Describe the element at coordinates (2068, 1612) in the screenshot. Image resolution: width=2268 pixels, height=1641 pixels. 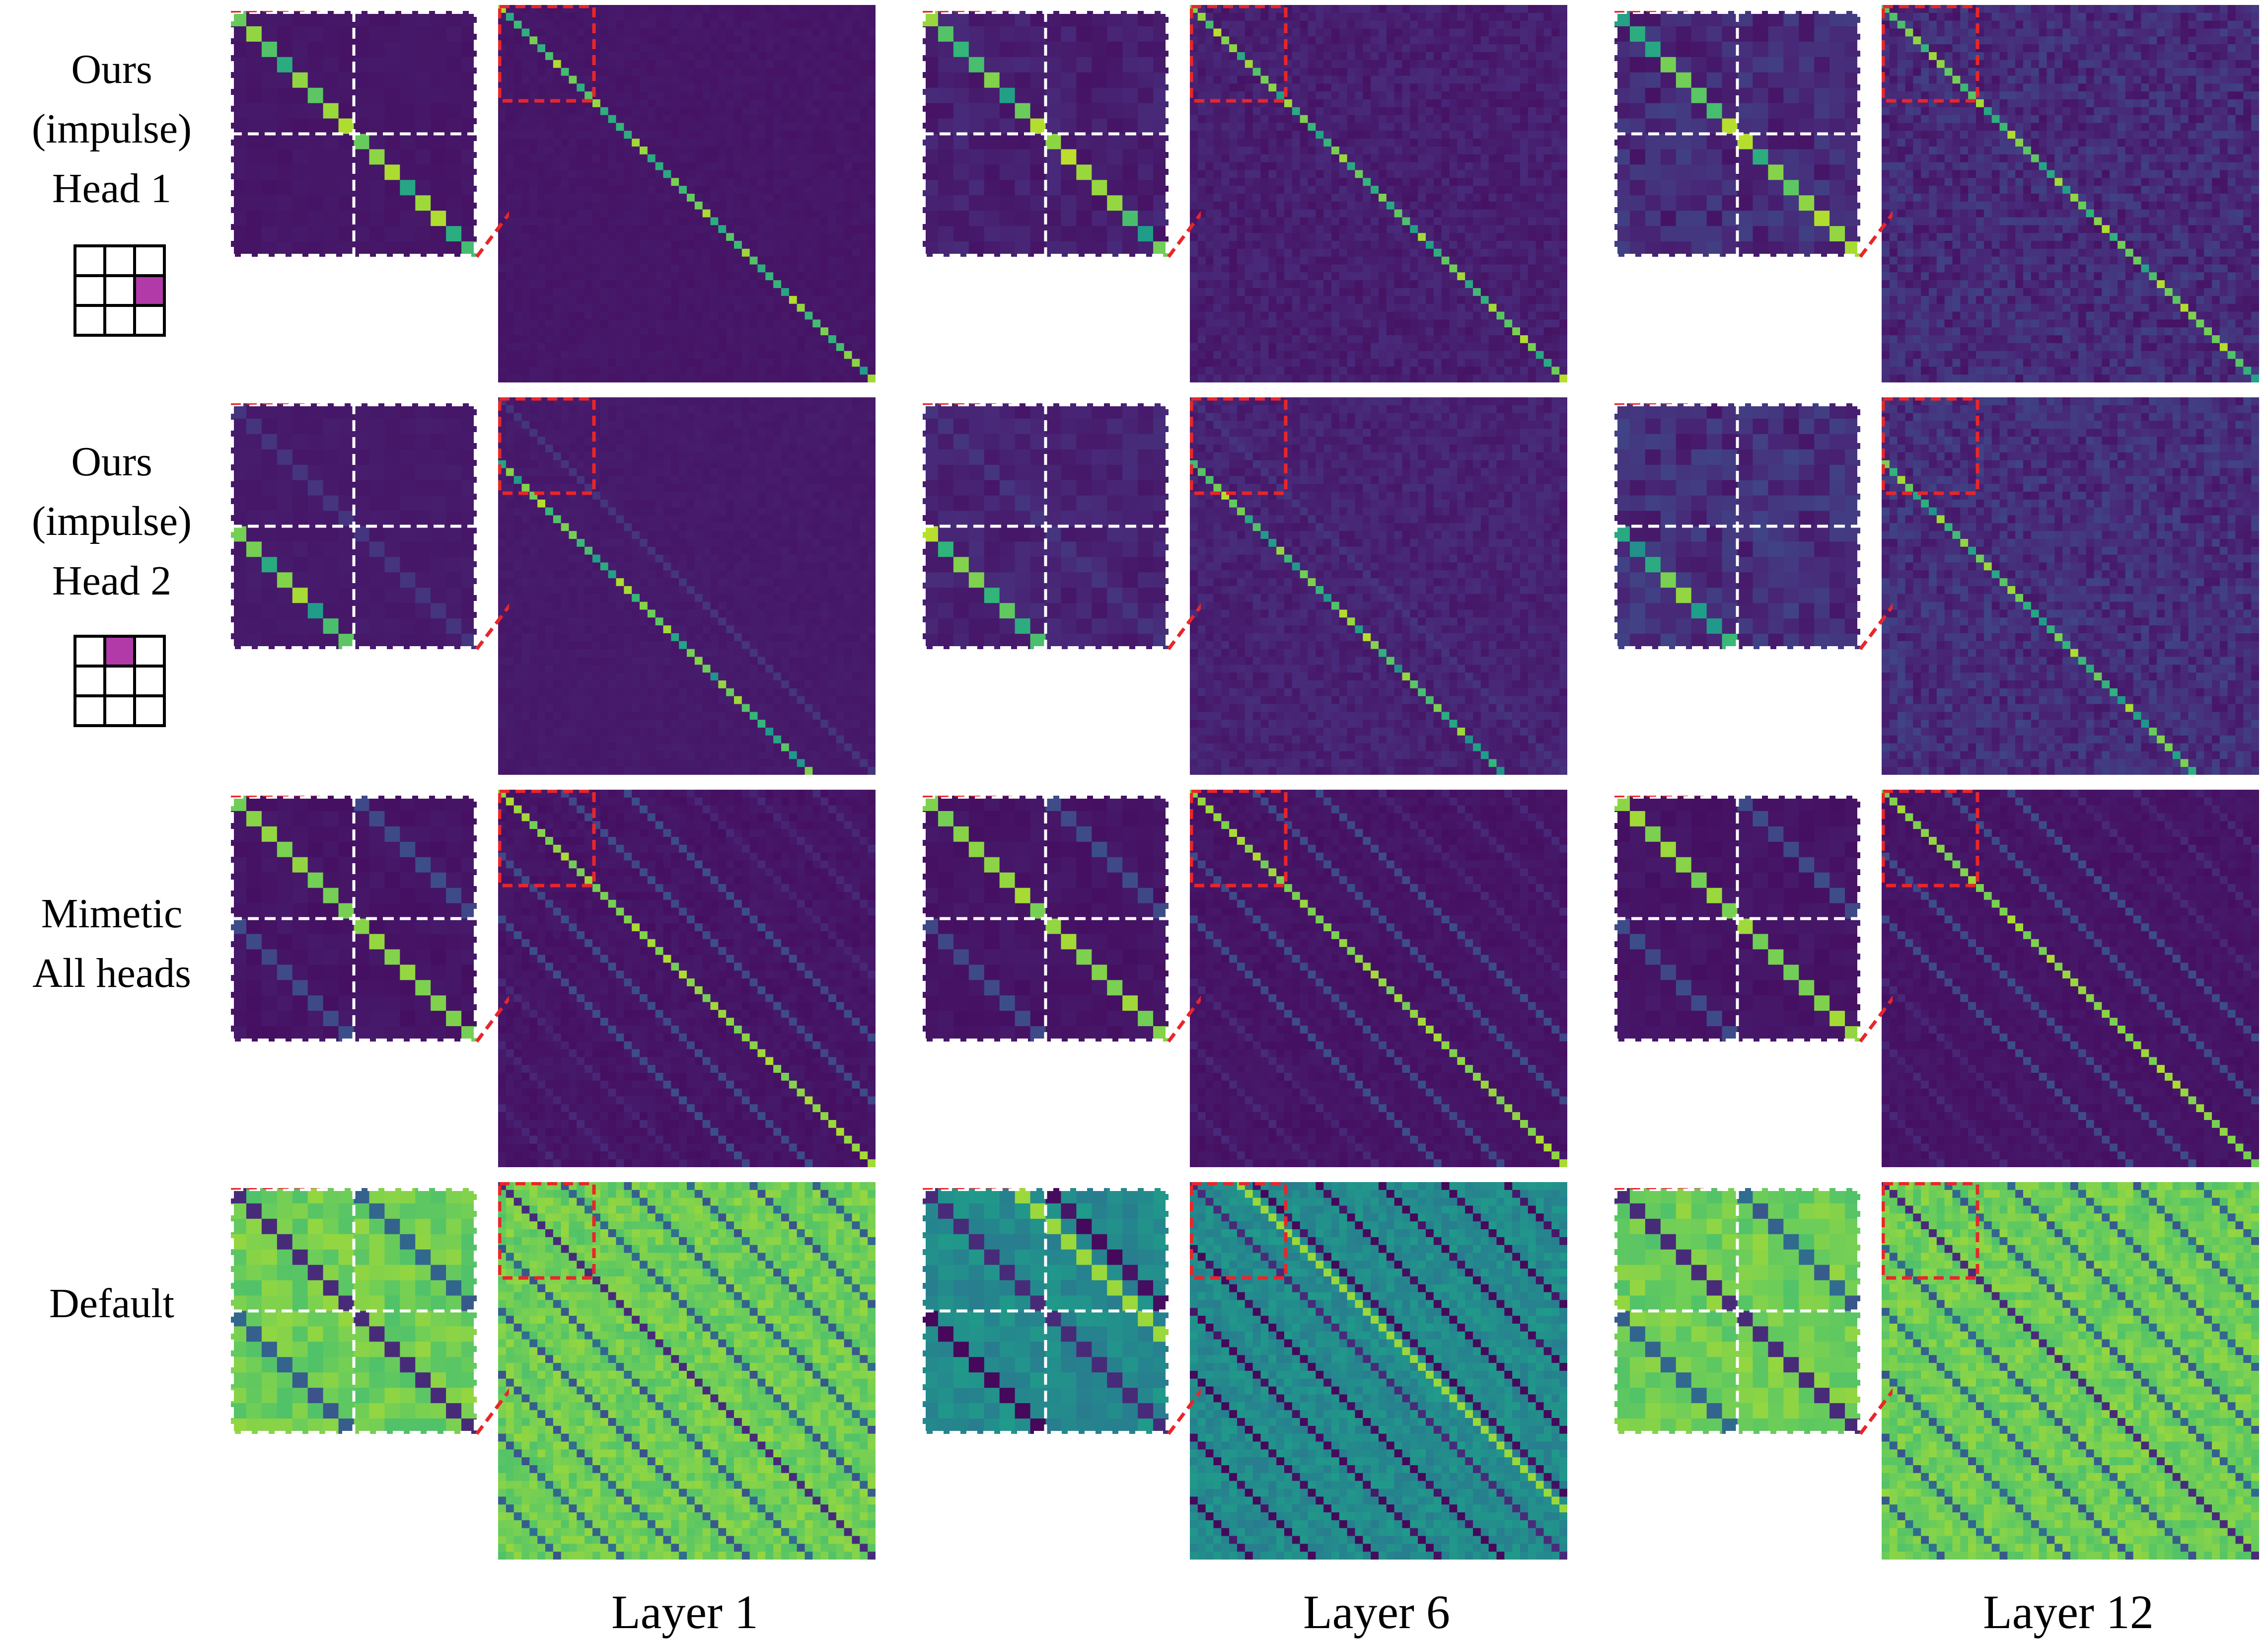
I see `column-label-layer12: Layer 12` at that location.